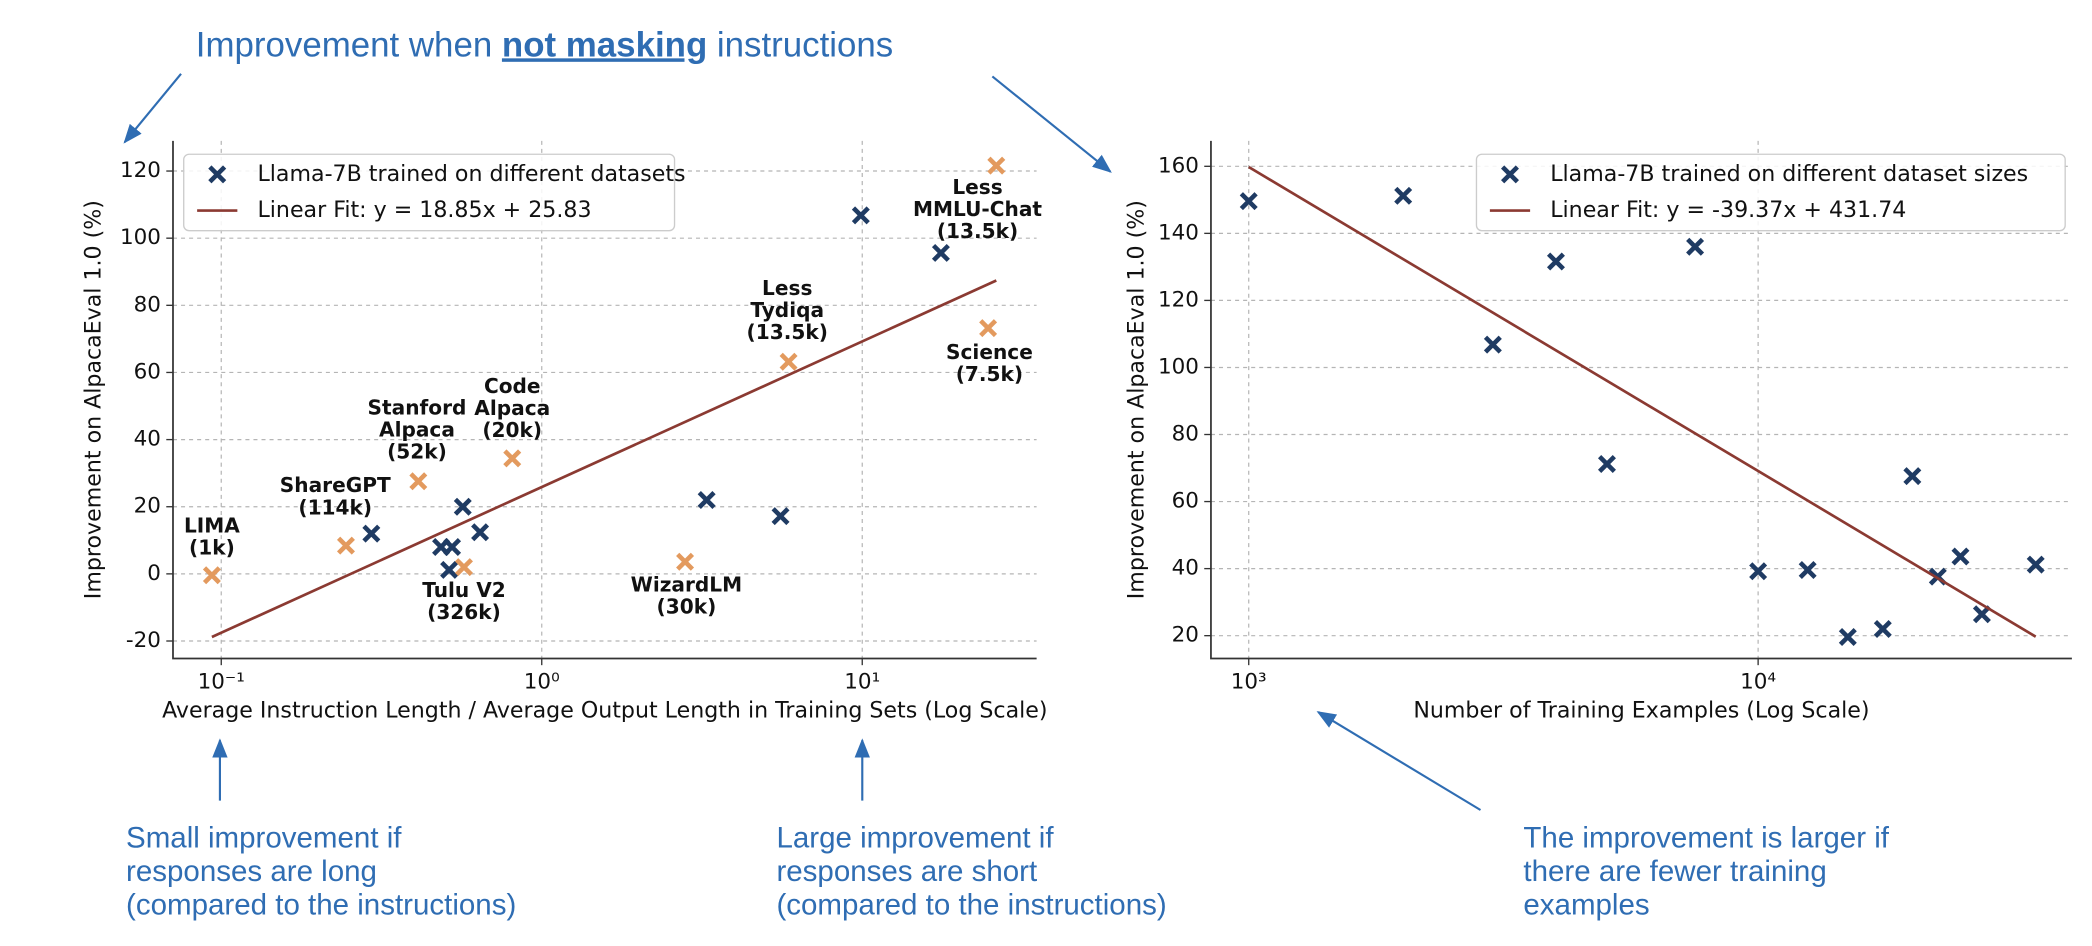 The height and width of the screenshot is (946, 2092). Describe the element at coordinates (787, 310) in the screenshot. I see `point-label: Tydiqa` at that location.